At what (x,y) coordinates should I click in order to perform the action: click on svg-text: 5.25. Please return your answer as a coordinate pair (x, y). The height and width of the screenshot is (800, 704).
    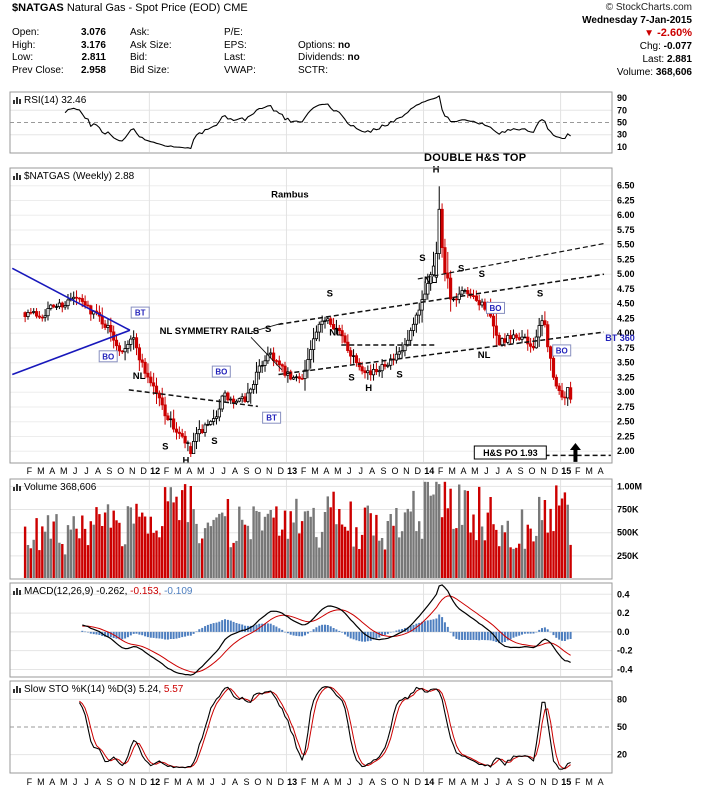
    Looking at the image, I should click on (626, 259).